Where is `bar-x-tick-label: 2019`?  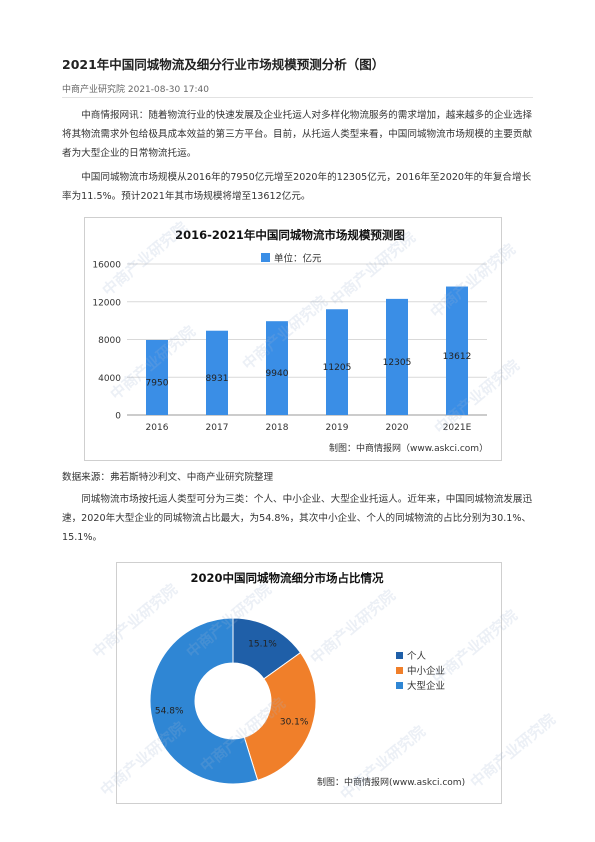 bar-x-tick-label: 2019 is located at coordinates (337, 428).